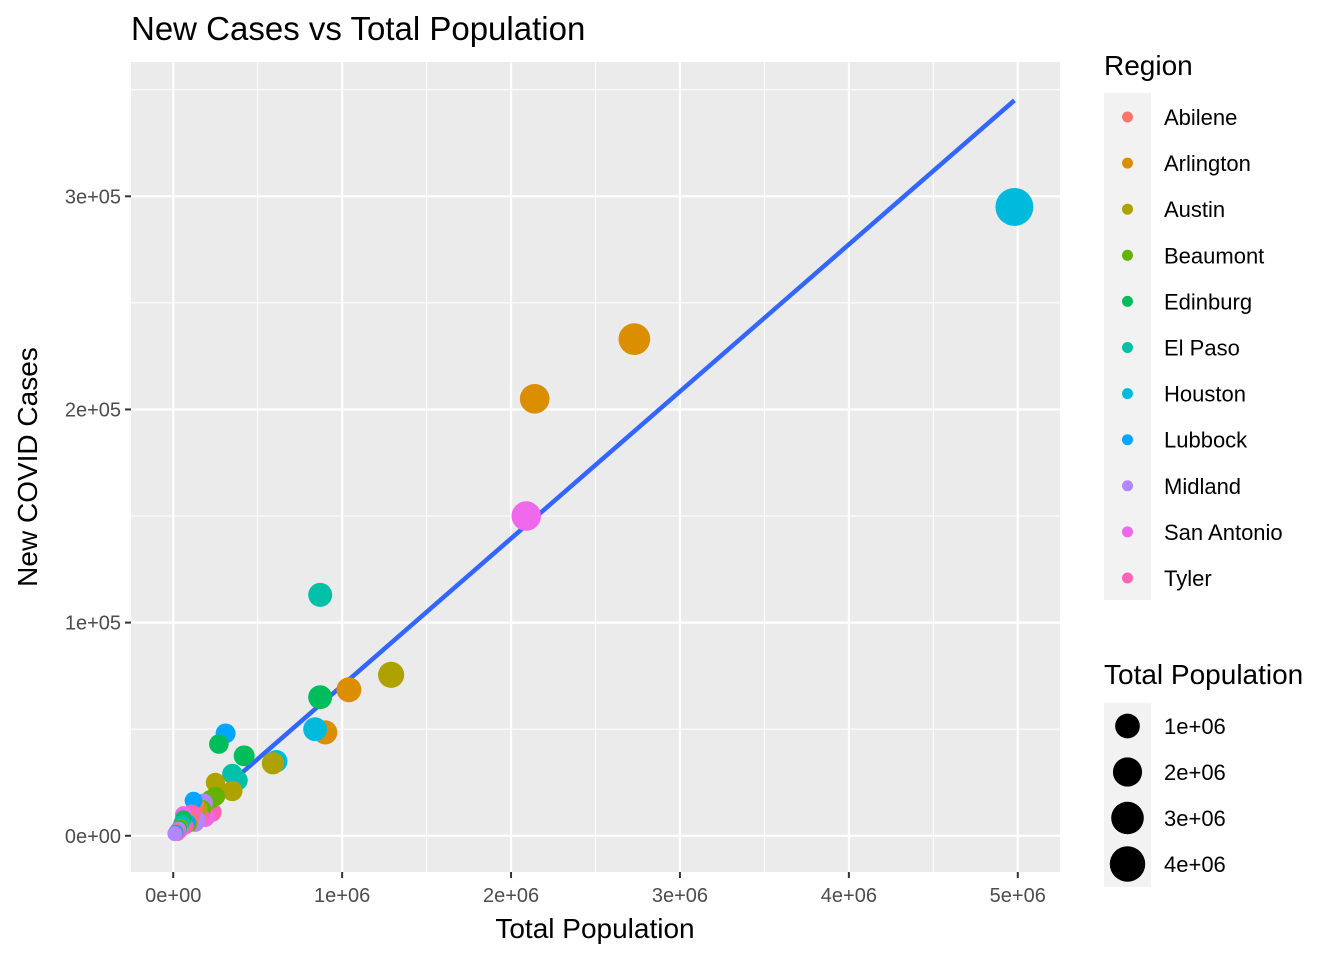 The image size is (1344, 960). Describe the element at coordinates (98, 517) in the screenshot. I see `y-axis: 0e+00 1e+05 2e+05 3e+05` at that location.